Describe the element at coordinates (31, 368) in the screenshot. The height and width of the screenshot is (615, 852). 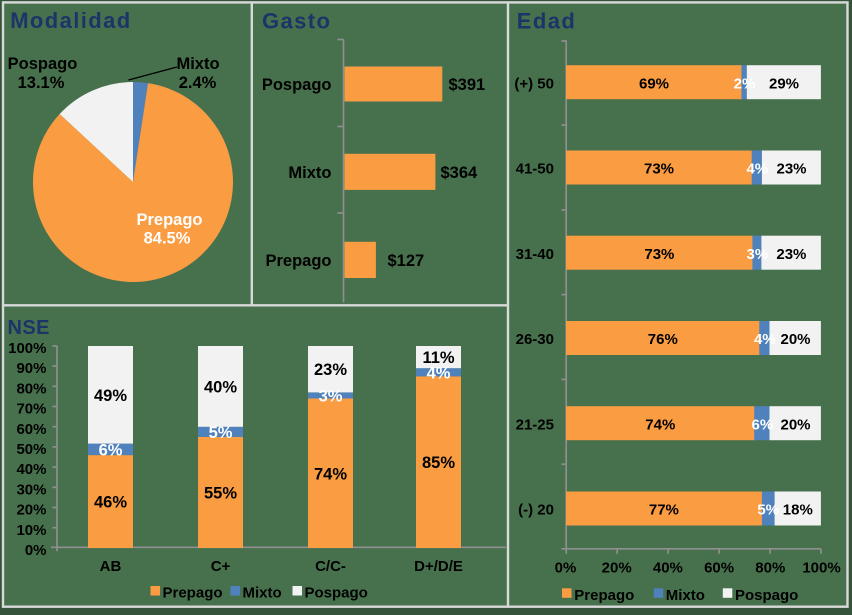
I see `svg-text: 90%` at that location.